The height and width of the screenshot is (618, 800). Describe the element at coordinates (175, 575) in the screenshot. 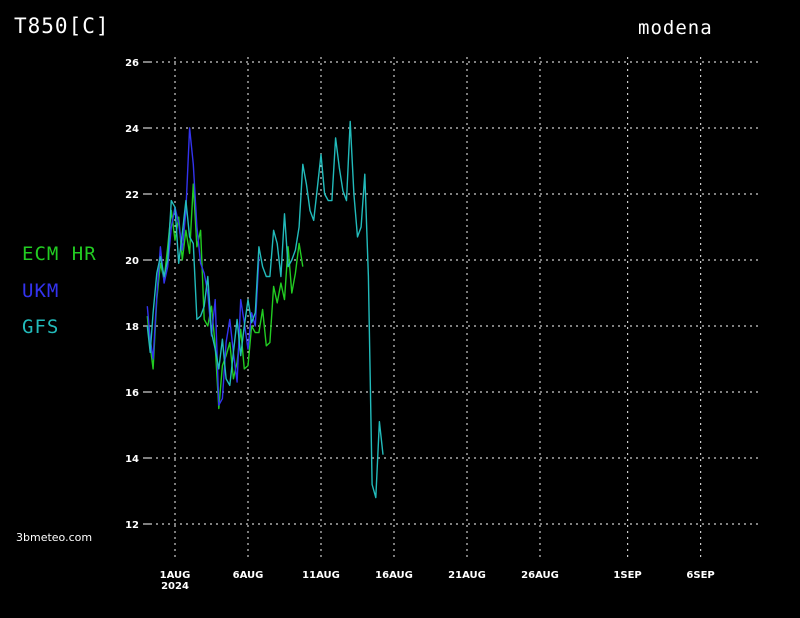

I see `x-tick-label: 1AUG` at that location.